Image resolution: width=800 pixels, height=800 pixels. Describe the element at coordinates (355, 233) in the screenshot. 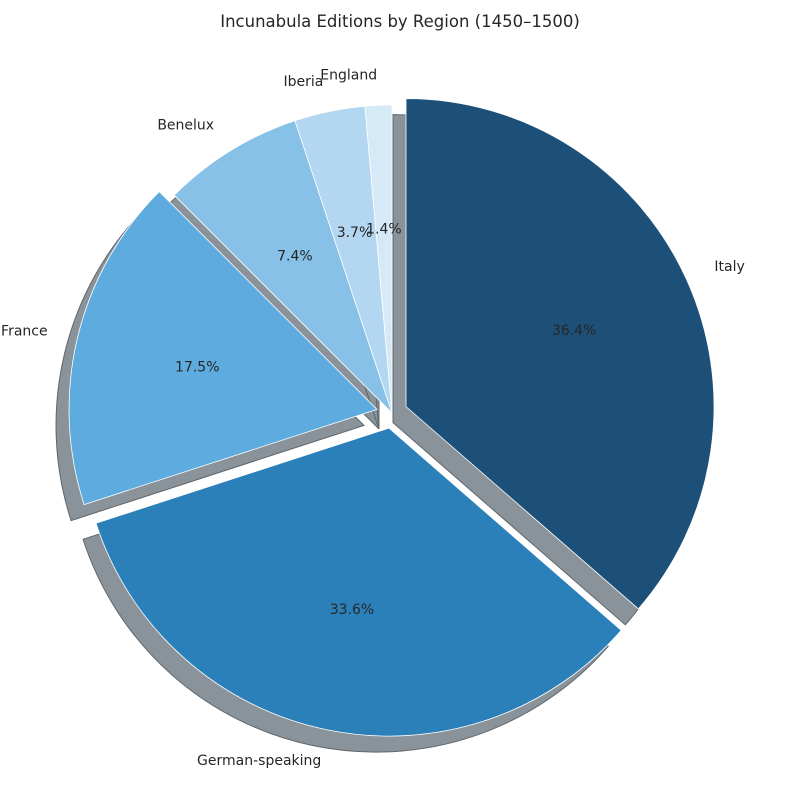

I see `pct-label-iberia: 3.7%` at that location.